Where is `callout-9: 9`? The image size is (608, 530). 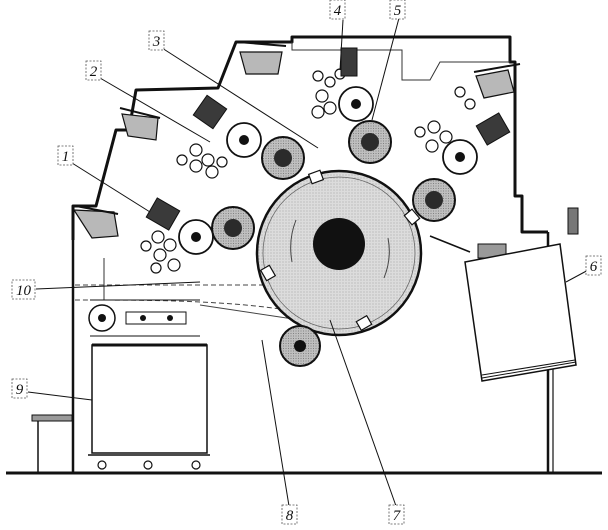
callout-9: 9 is located at coordinates (19, 388).